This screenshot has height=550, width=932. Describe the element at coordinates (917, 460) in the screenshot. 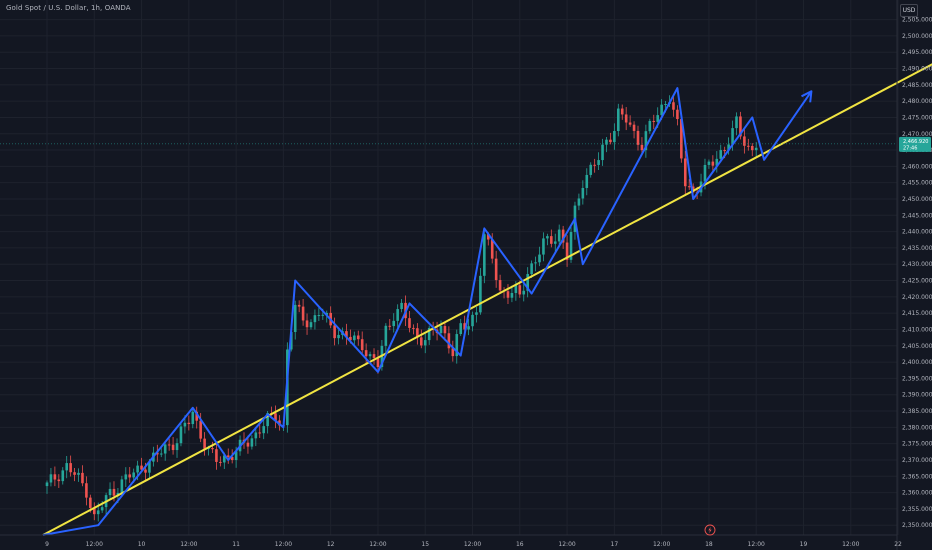

I see `price-tick-label: 2,370.000` at that location.